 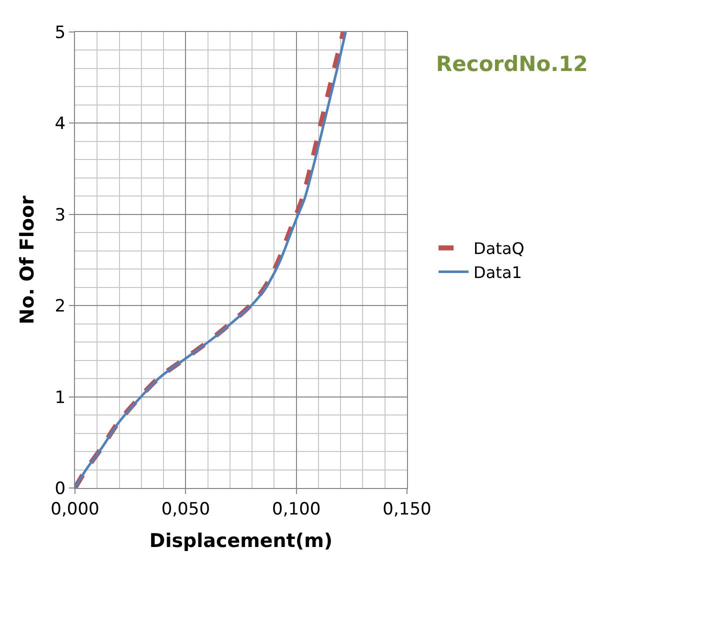 I want to click on x-axis-title: Displacement(m), so click(x=241, y=541).